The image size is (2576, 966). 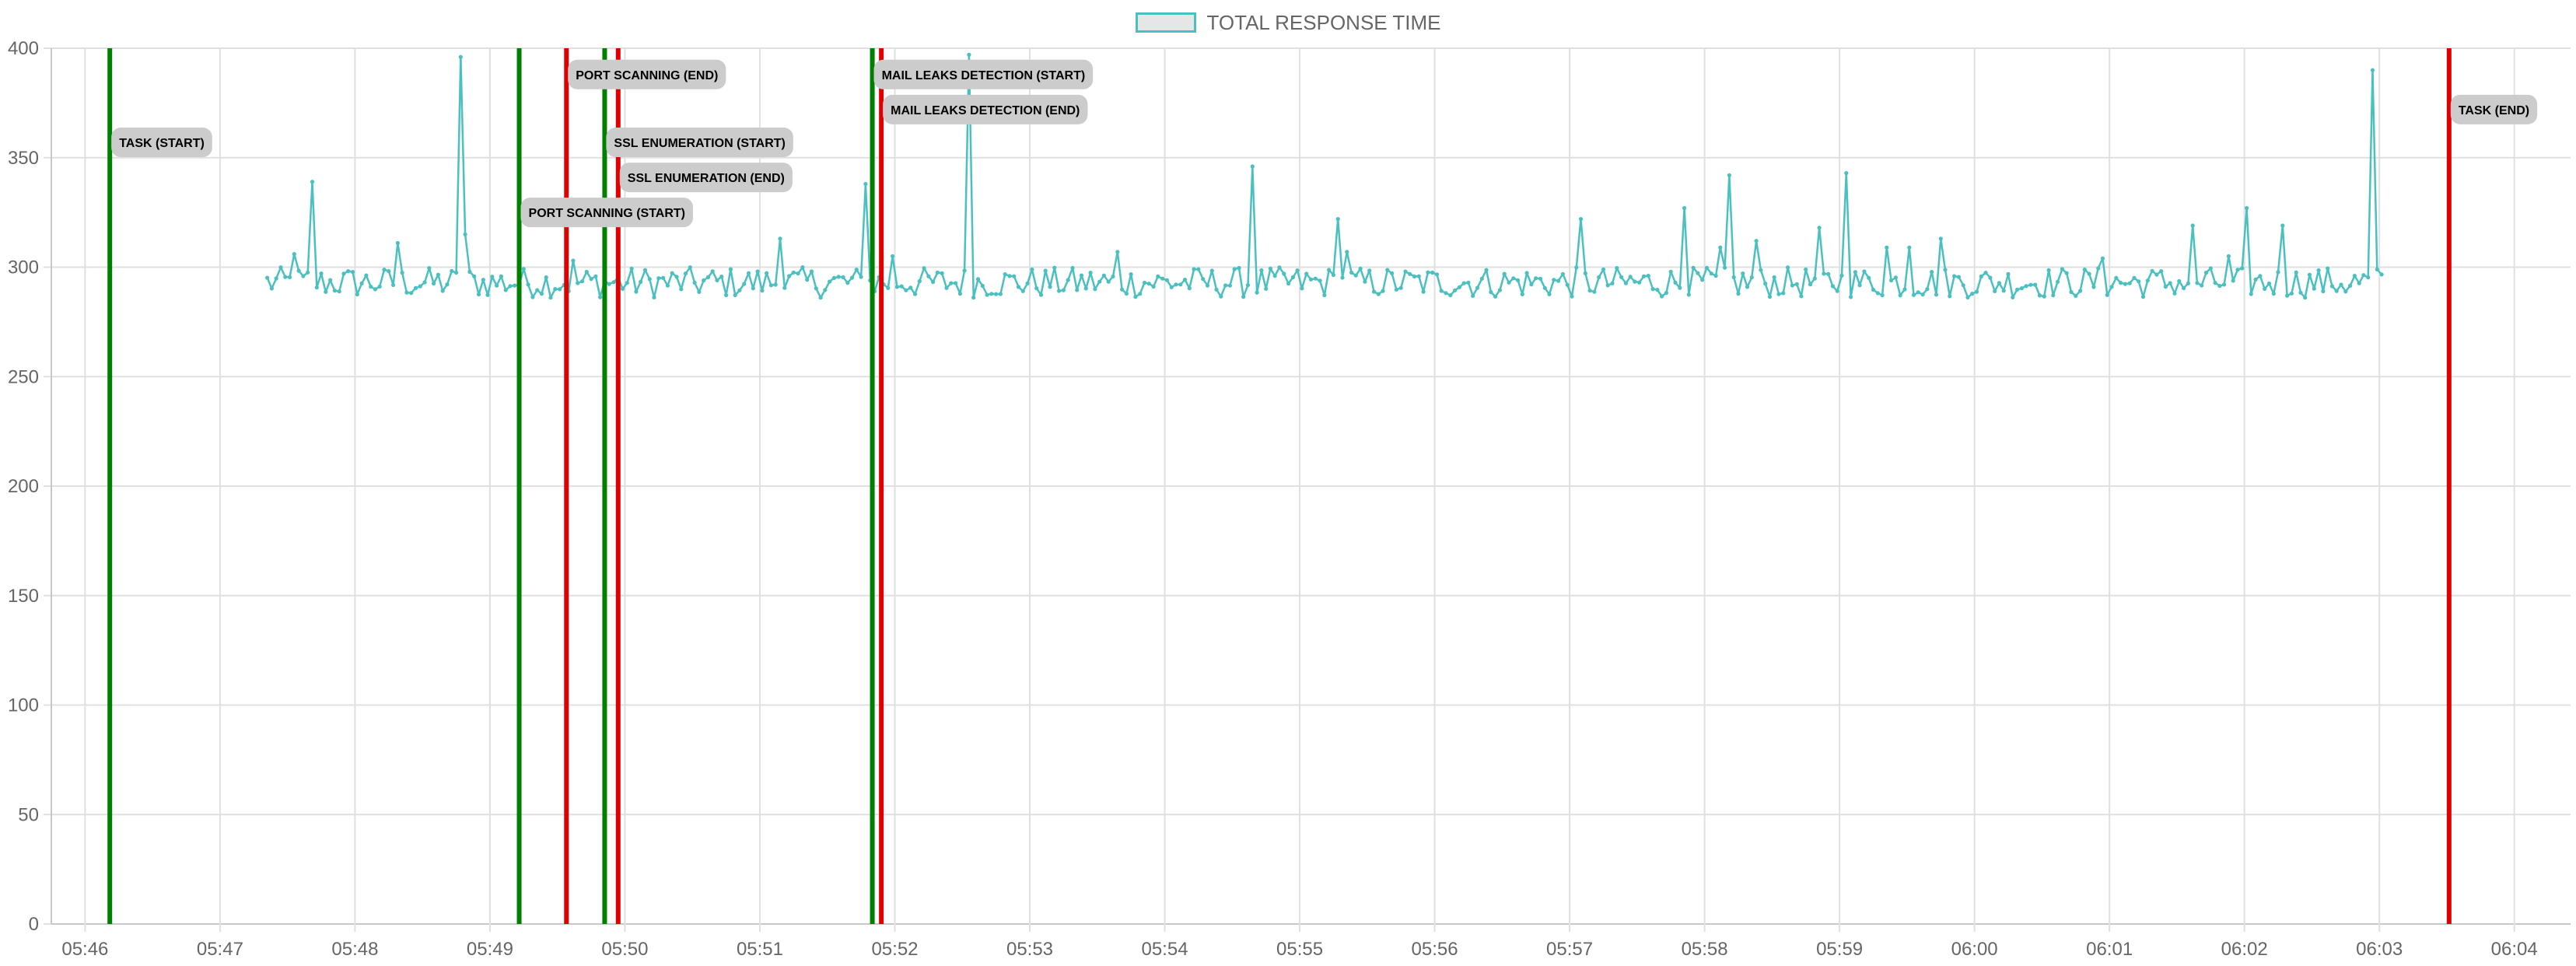 I want to click on x-tick-label: 05:51, so click(x=760, y=950).